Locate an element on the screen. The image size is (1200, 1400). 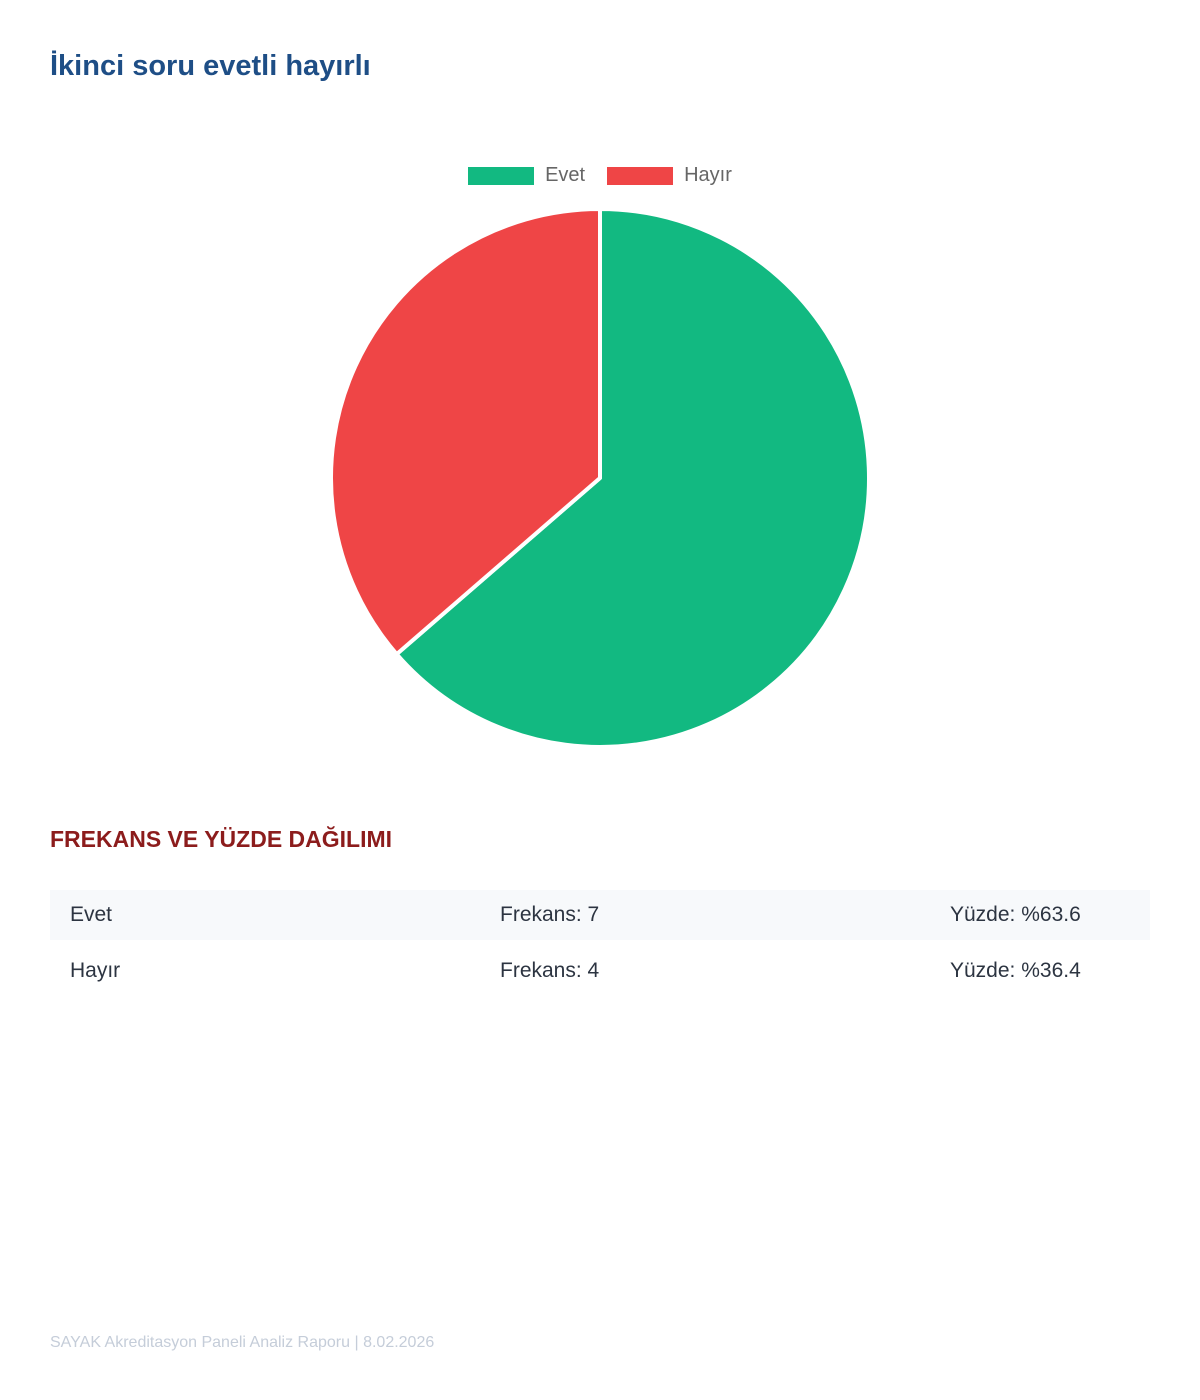
row-frequency: Frekans: 7 is located at coordinates (550, 914).